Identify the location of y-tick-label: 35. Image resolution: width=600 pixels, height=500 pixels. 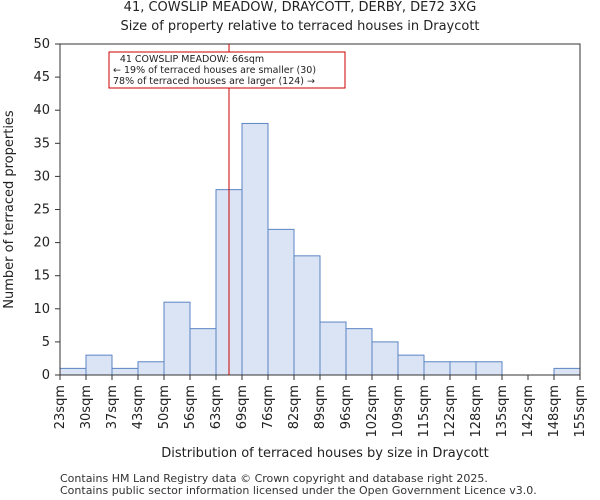
(41, 143).